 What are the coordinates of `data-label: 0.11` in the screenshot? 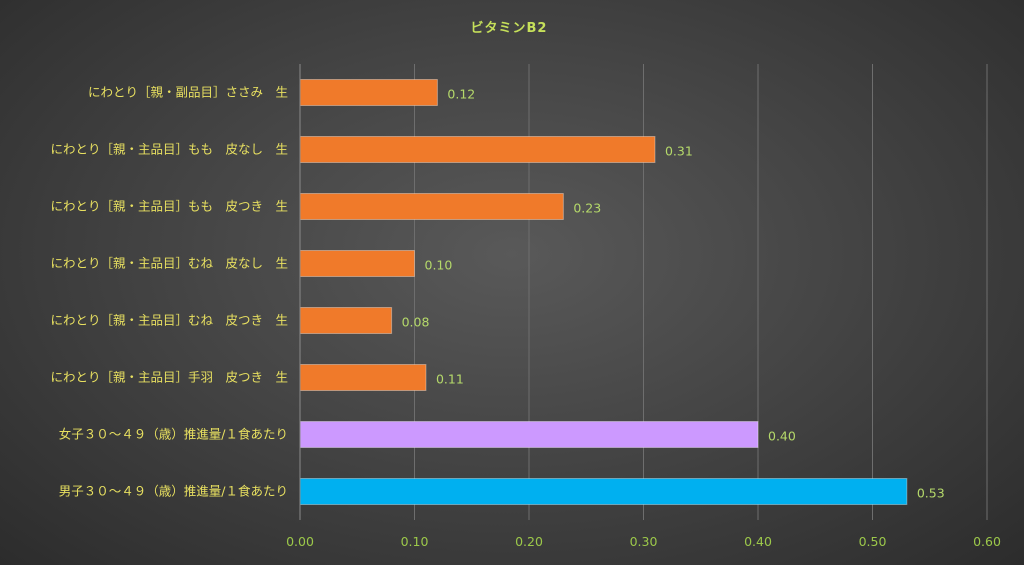 It's located at (450, 379).